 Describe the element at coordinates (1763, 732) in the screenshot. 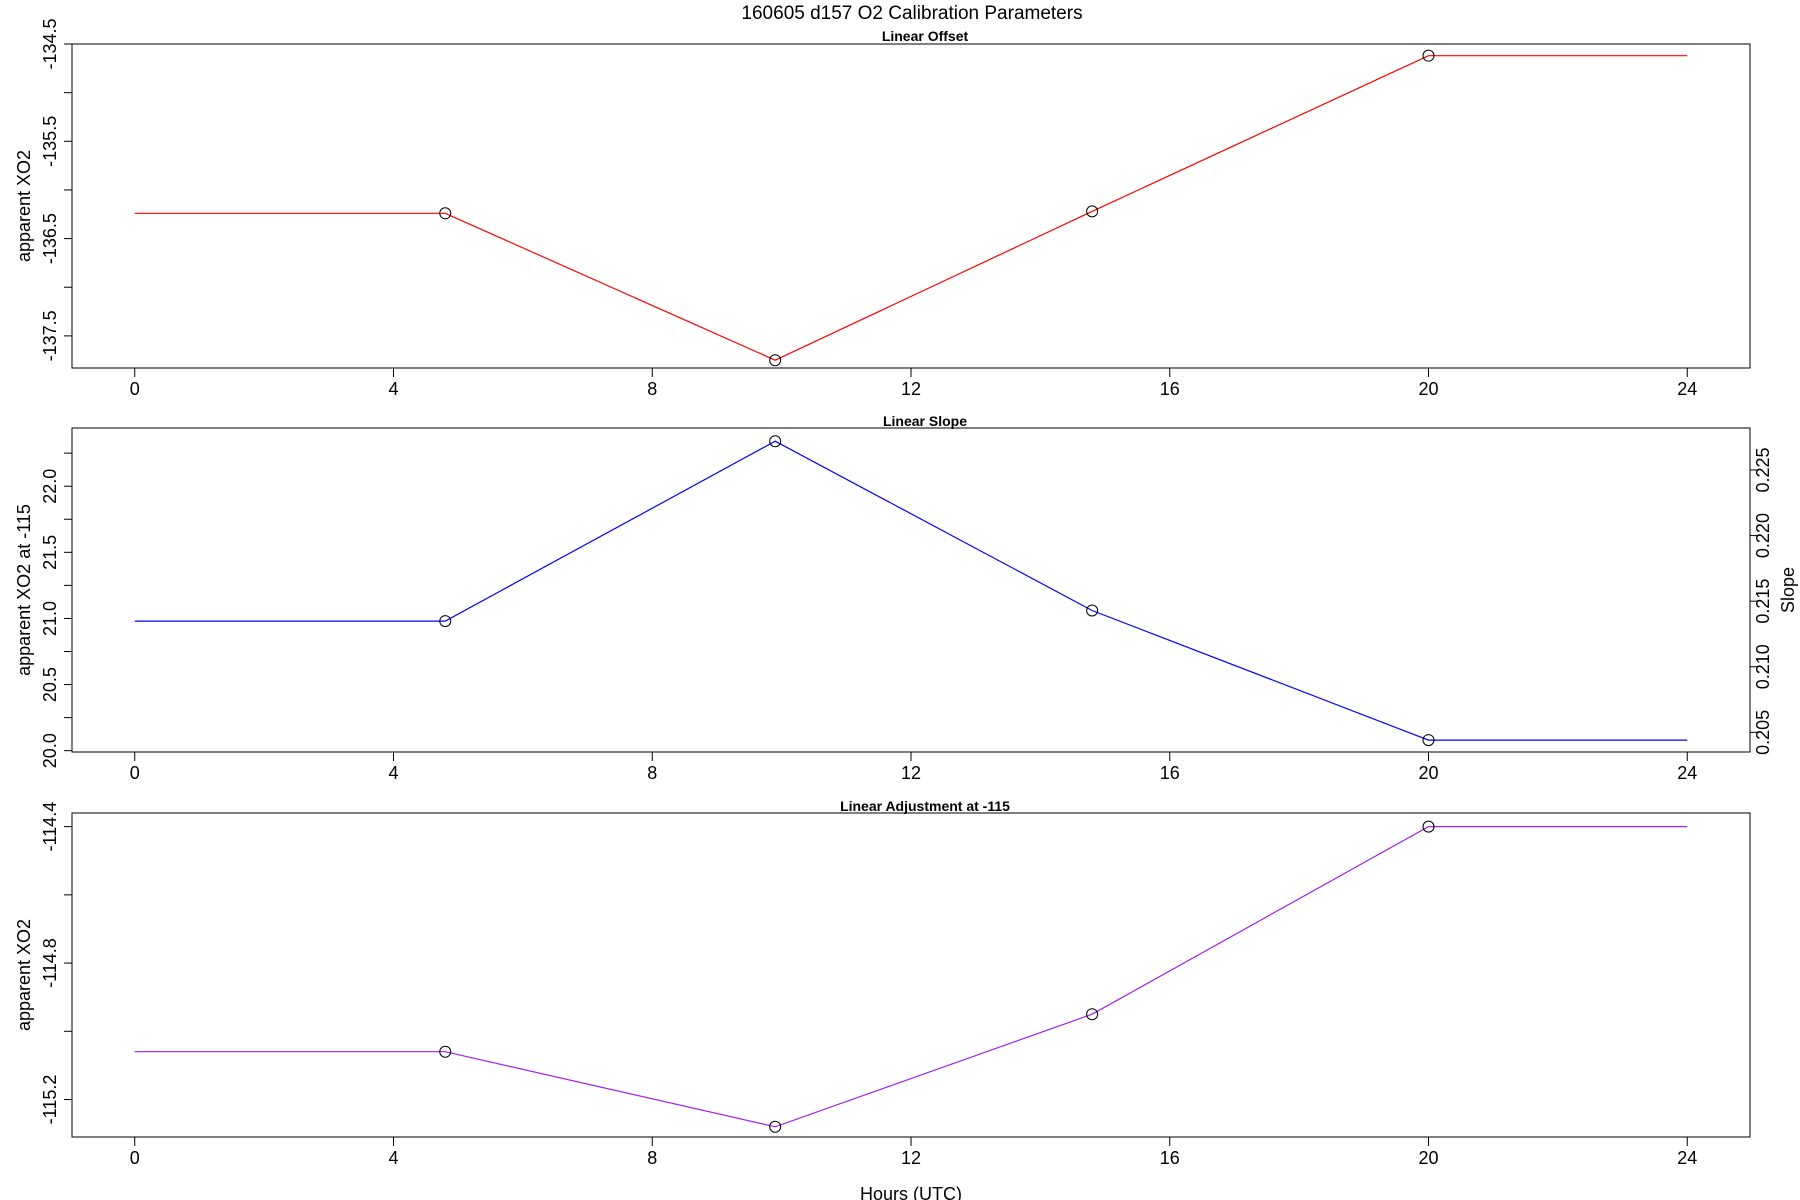

I see `y-right-tick-label: 0.205` at that location.